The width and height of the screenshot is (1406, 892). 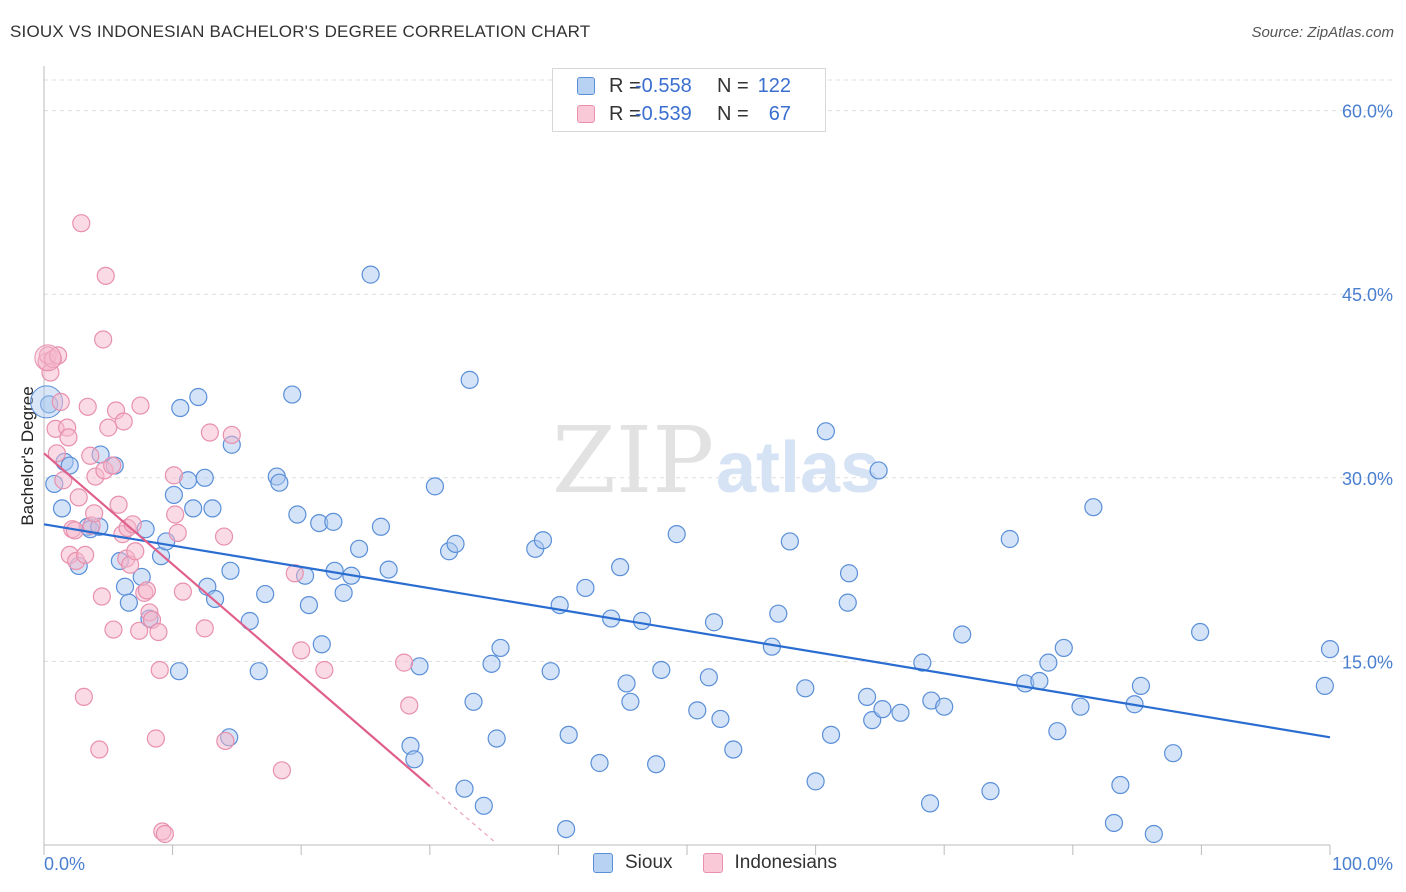 What do you see at coordinates (237, 620) in the screenshot?
I see `indonesian-trend-line` at bounding box center [237, 620].